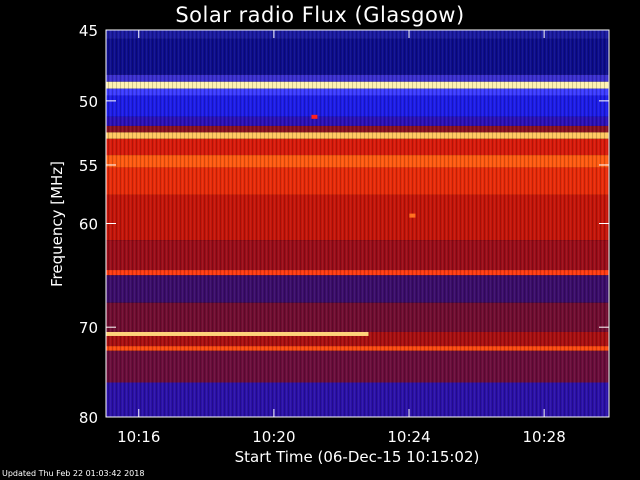 Image resolution: width=640 pixels, height=480 pixels. I want to click on y-tick-label: 55, so click(88, 166).